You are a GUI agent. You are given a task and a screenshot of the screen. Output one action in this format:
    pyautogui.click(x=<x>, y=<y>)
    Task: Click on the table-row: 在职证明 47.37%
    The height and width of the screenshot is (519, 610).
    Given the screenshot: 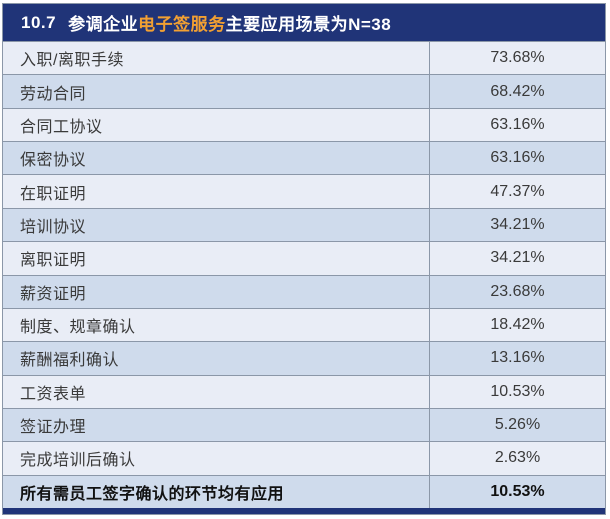 What is the action you would take?
    pyautogui.click(x=304, y=191)
    